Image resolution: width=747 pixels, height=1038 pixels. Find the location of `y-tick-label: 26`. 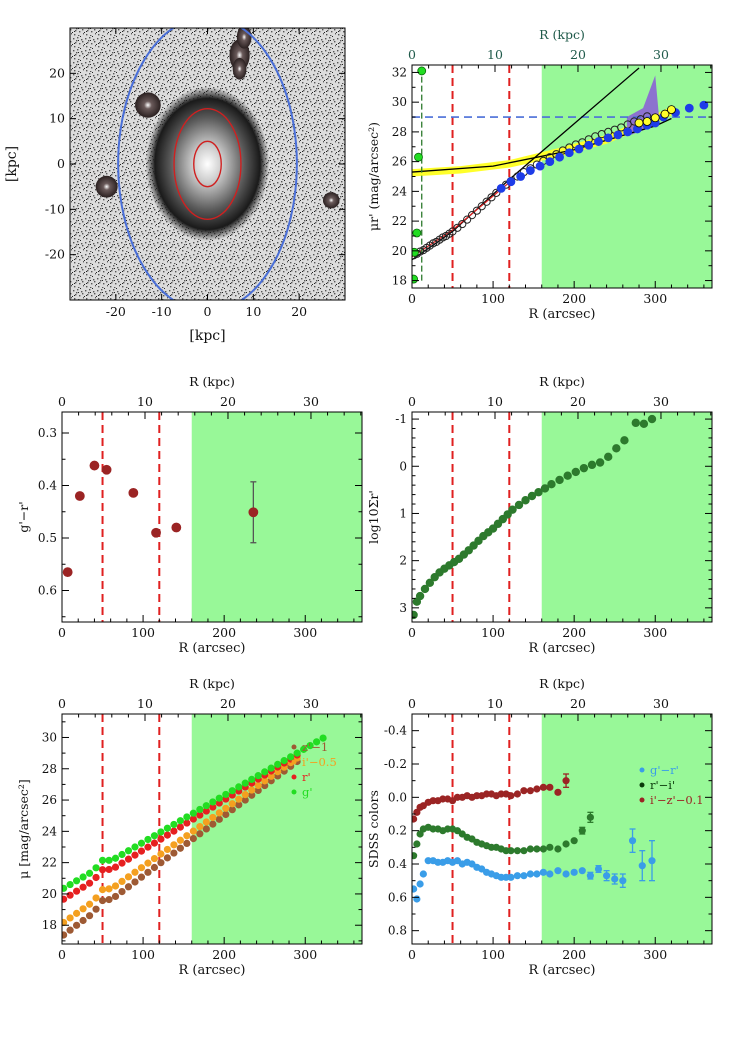

y-tick-label: 26 is located at coordinates (49, 800).